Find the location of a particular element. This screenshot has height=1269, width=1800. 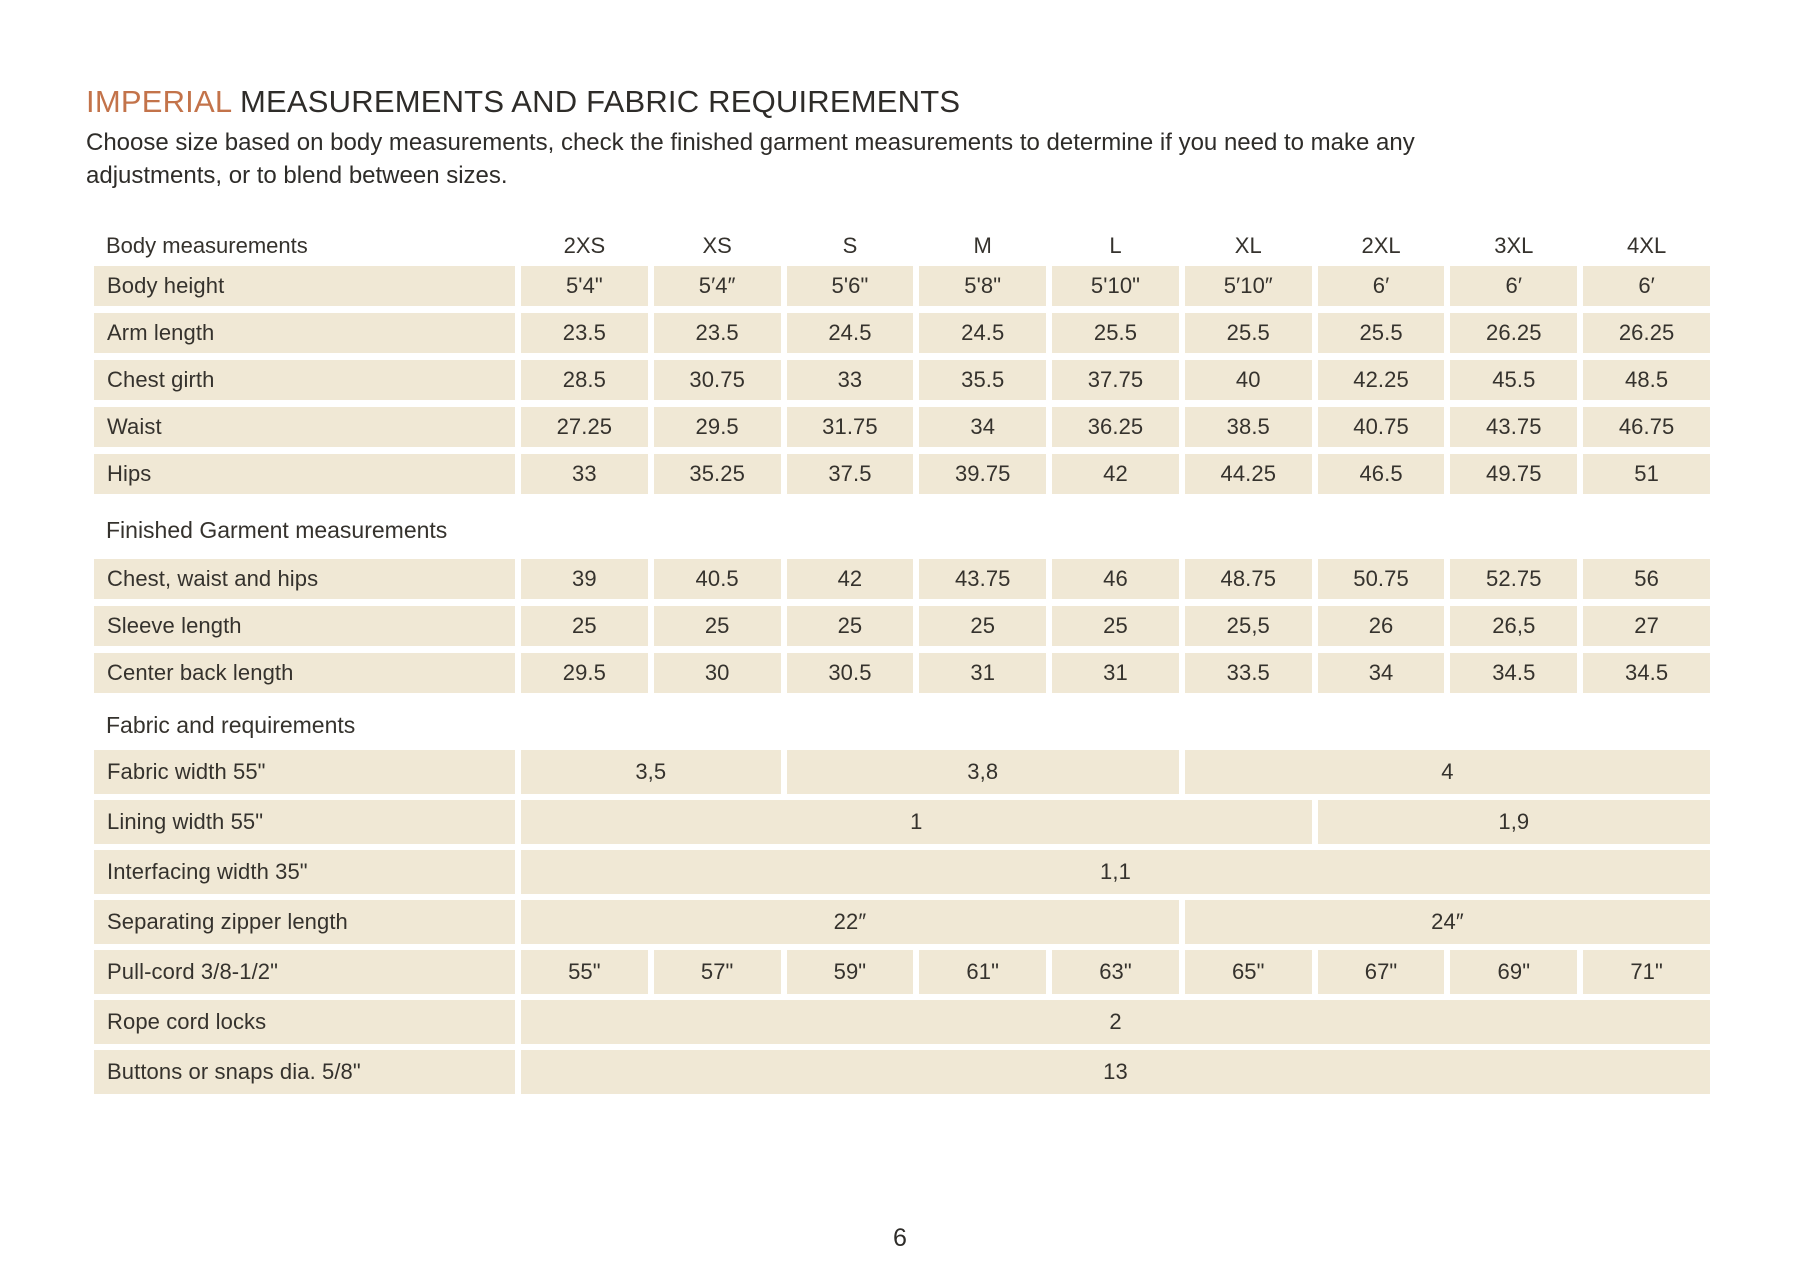

value-cell: 55" is located at coordinates (584, 972).